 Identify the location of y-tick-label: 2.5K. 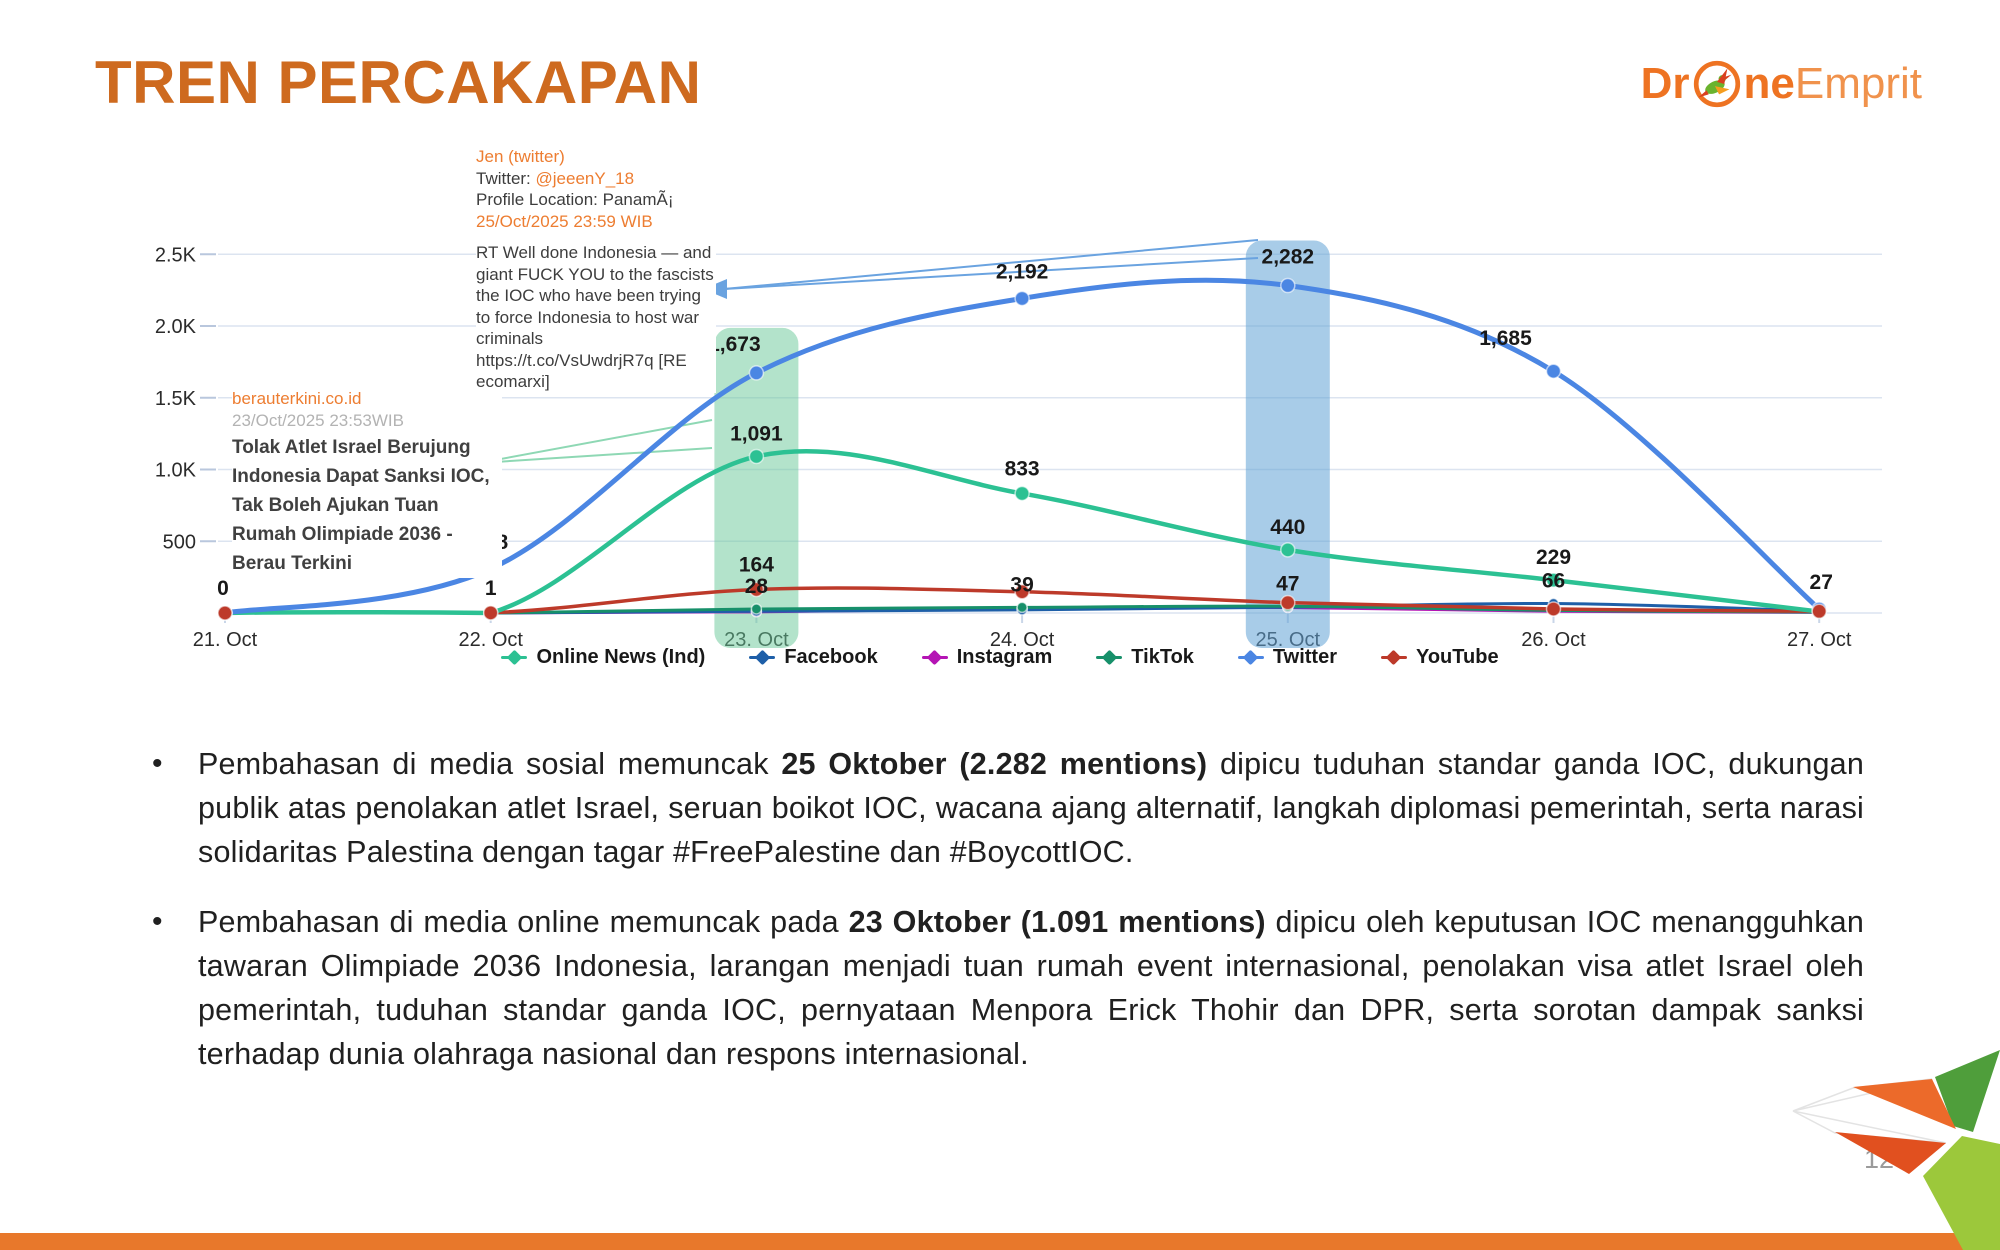
(176, 255).